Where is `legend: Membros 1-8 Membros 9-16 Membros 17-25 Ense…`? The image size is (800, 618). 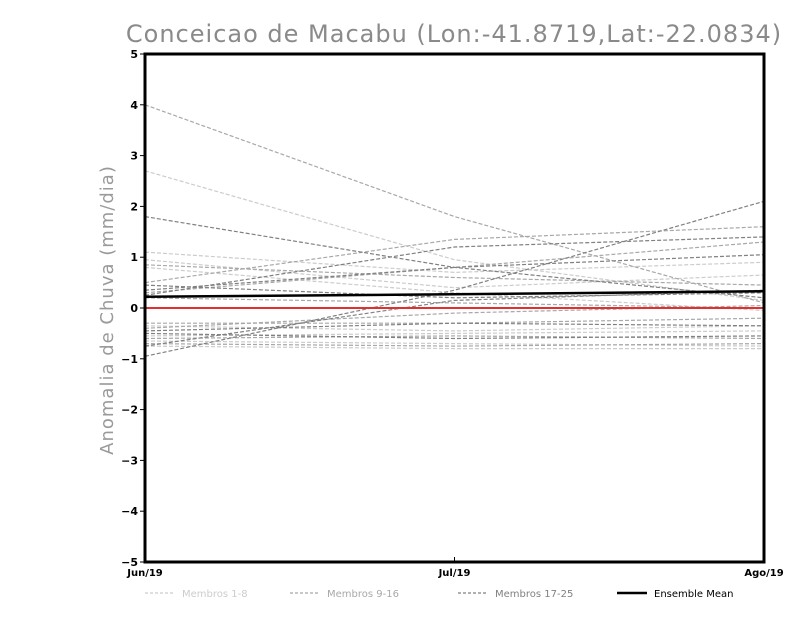
legend: Membros 1-8 Membros 9-16 Membros 17-25 Ense… is located at coordinates (439, 594).